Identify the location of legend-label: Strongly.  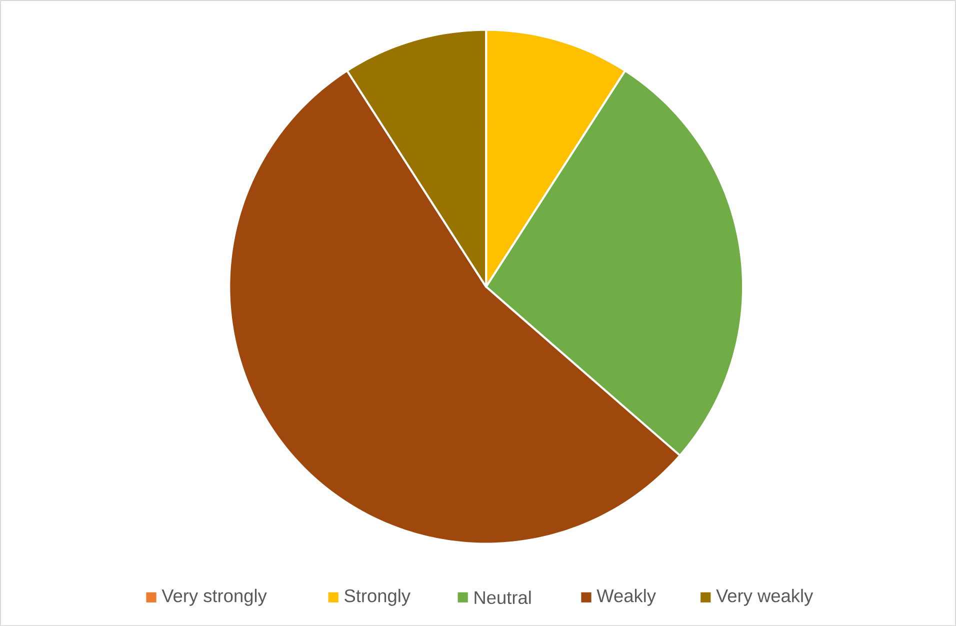
(377, 597).